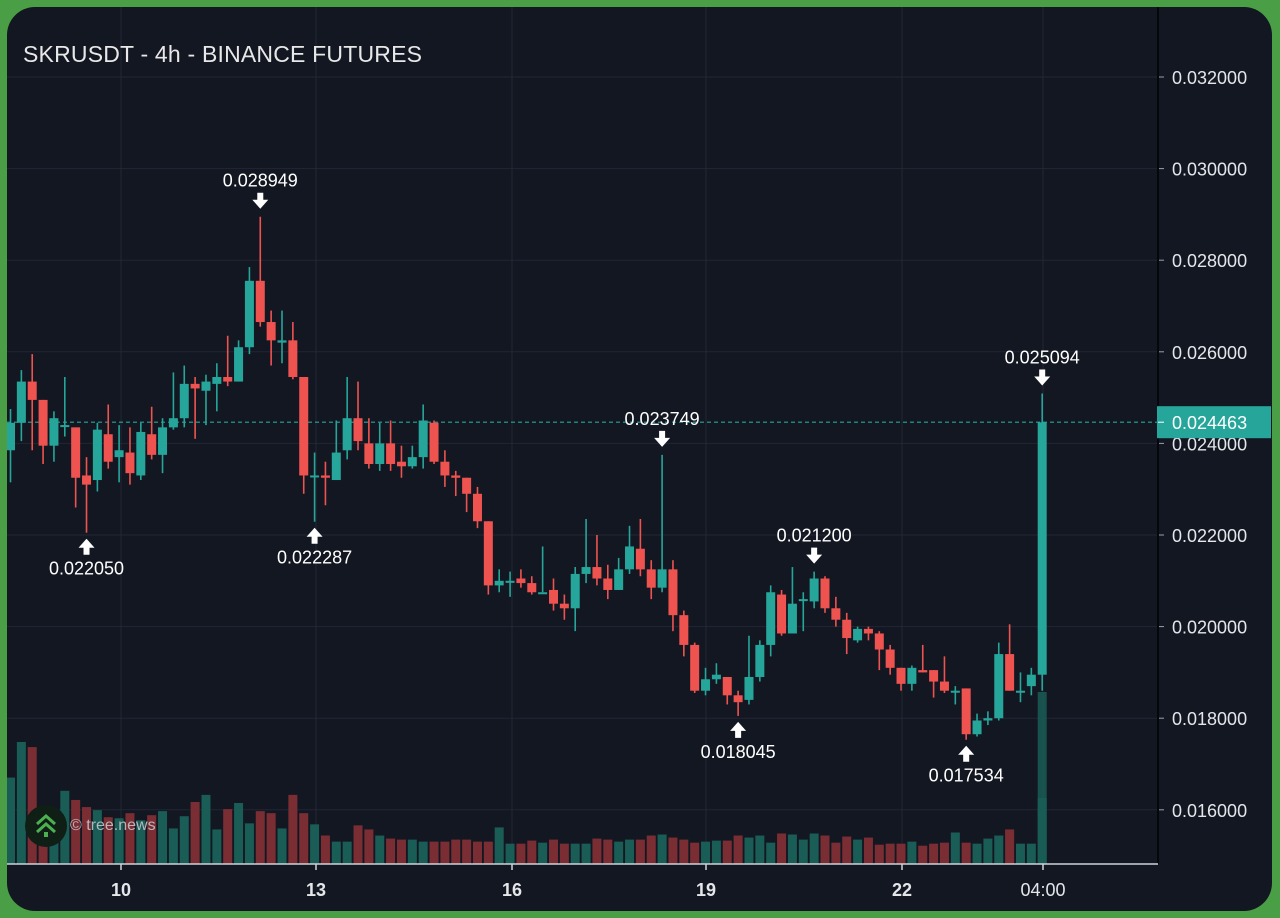 The height and width of the screenshot is (918, 1280). I want to click on y-axis-label: 0.032000, so click(1209, 78).